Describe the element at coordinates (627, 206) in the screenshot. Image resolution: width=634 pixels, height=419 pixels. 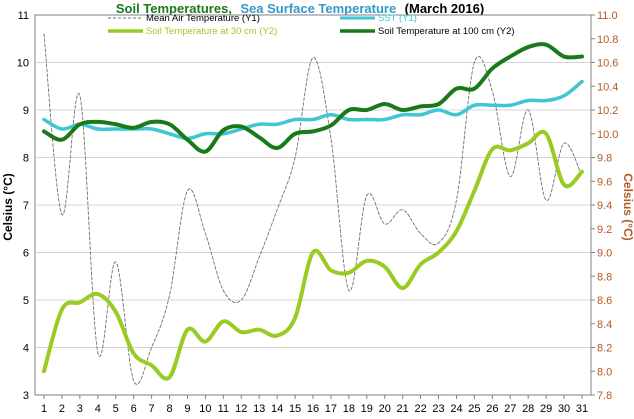
I see `y2-axis-title: Celsius (°C)` at that location.